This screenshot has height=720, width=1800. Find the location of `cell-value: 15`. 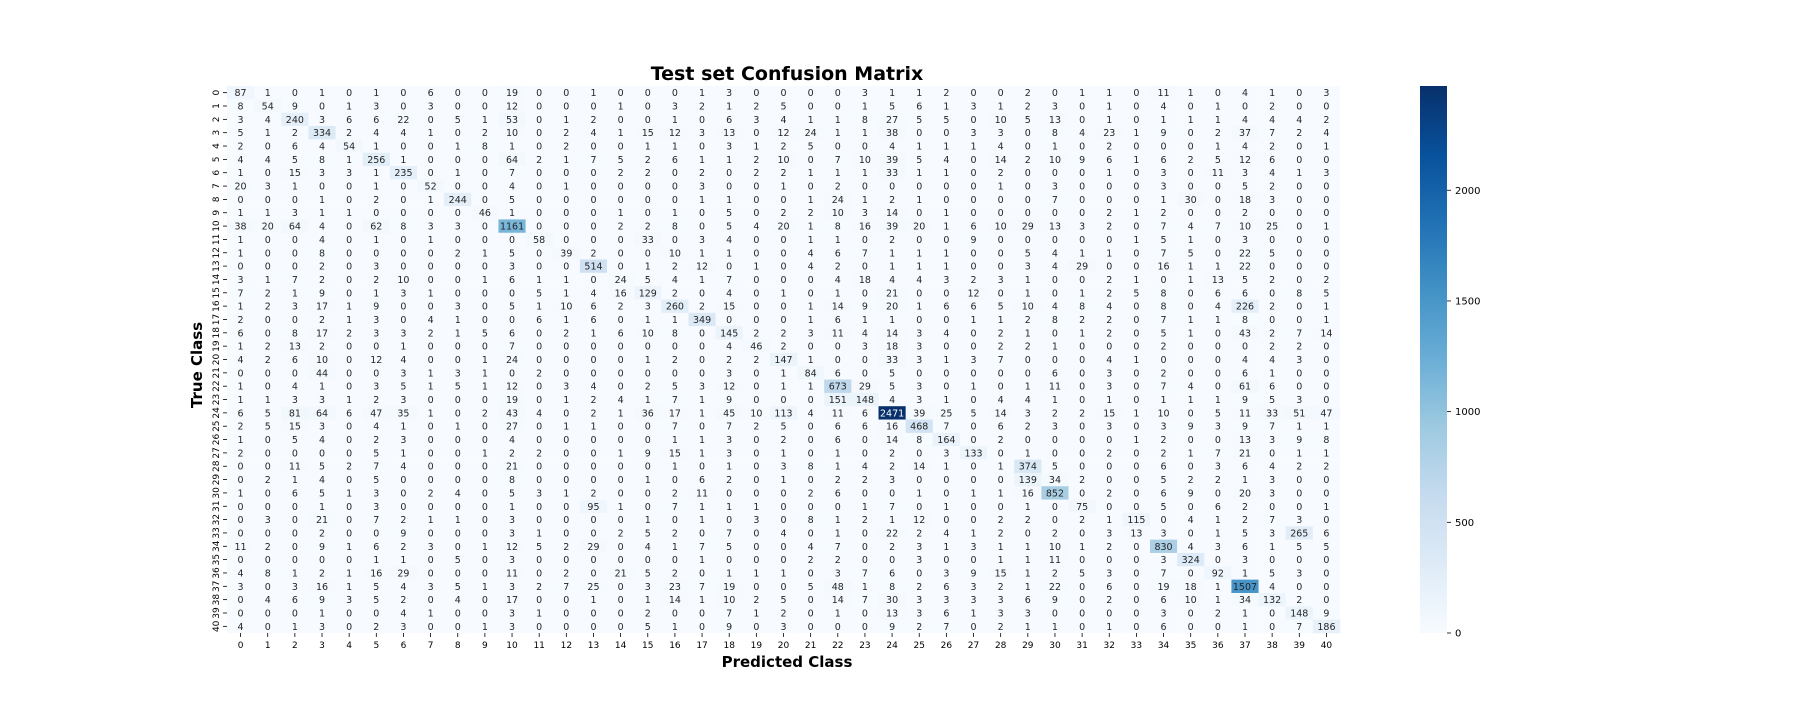

cell-value: 15 is located at coordinates (729, 307).